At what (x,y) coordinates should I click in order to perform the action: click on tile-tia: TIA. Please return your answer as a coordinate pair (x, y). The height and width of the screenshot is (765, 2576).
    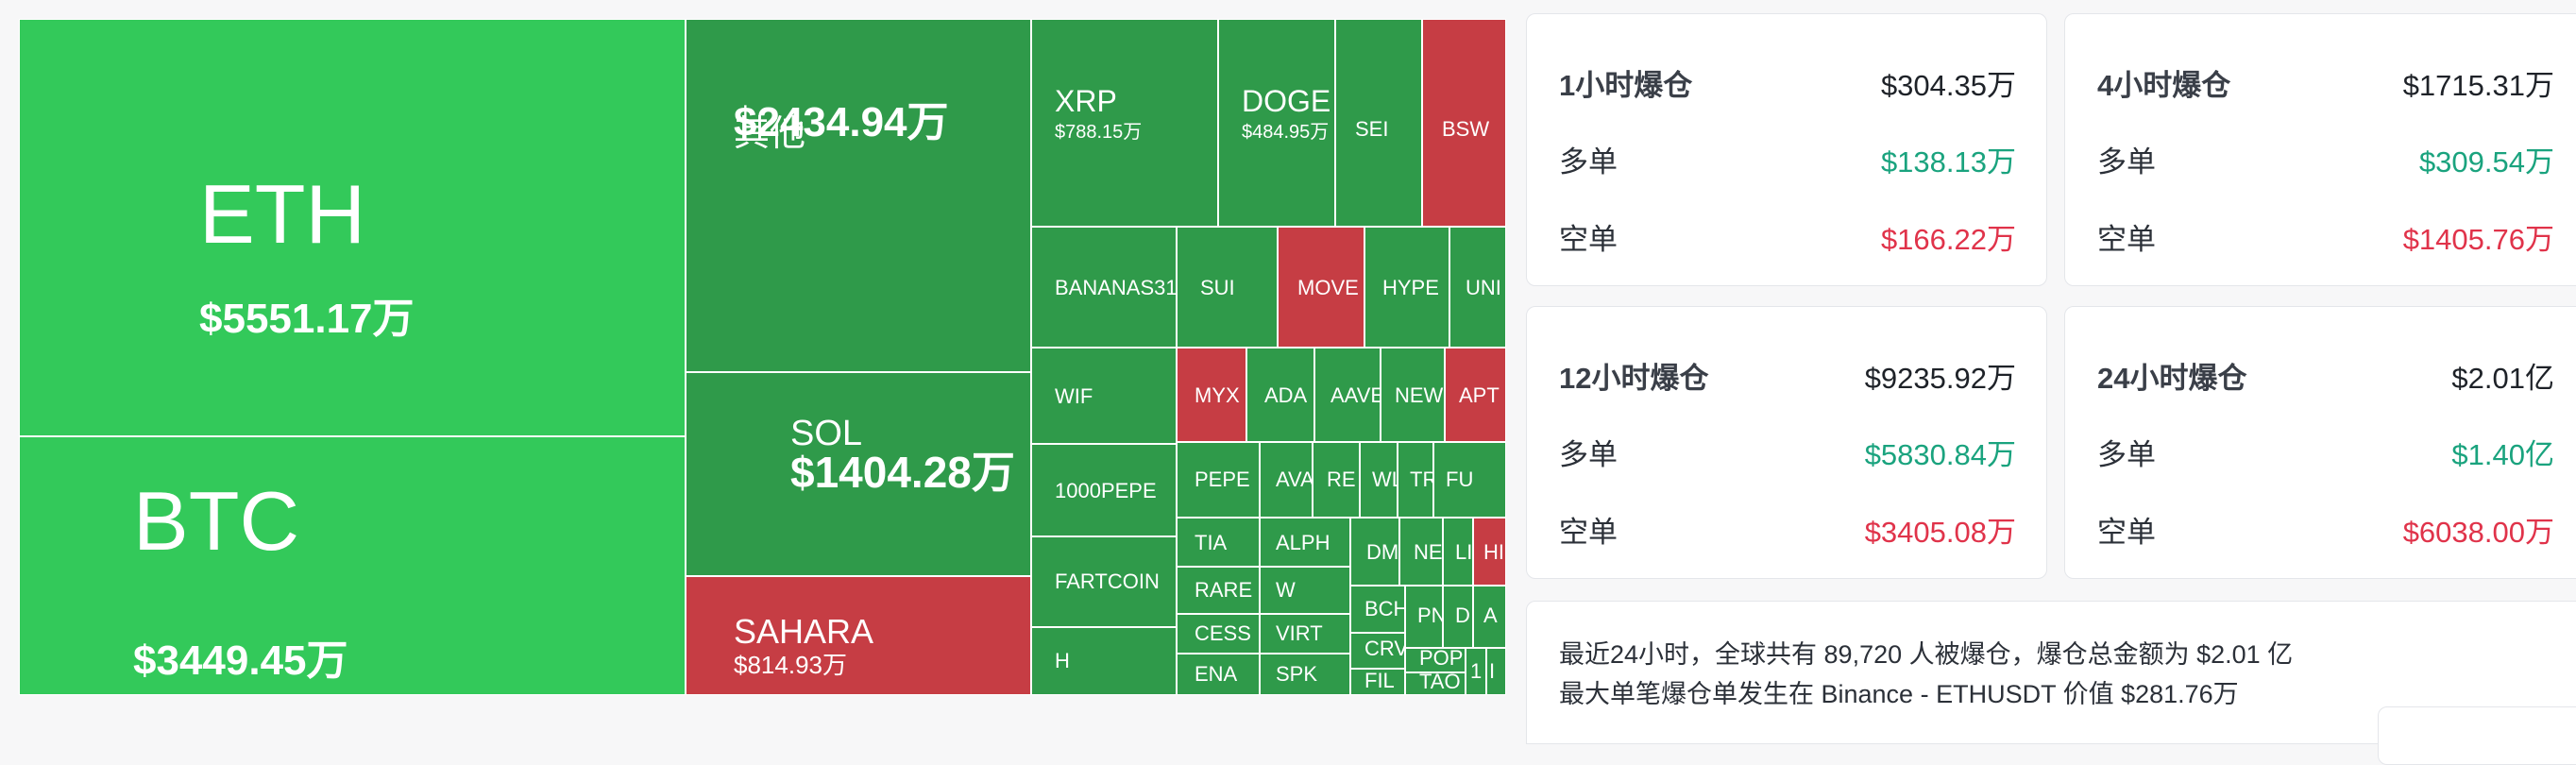
    Looking at the image, I should click on (1218, 542).